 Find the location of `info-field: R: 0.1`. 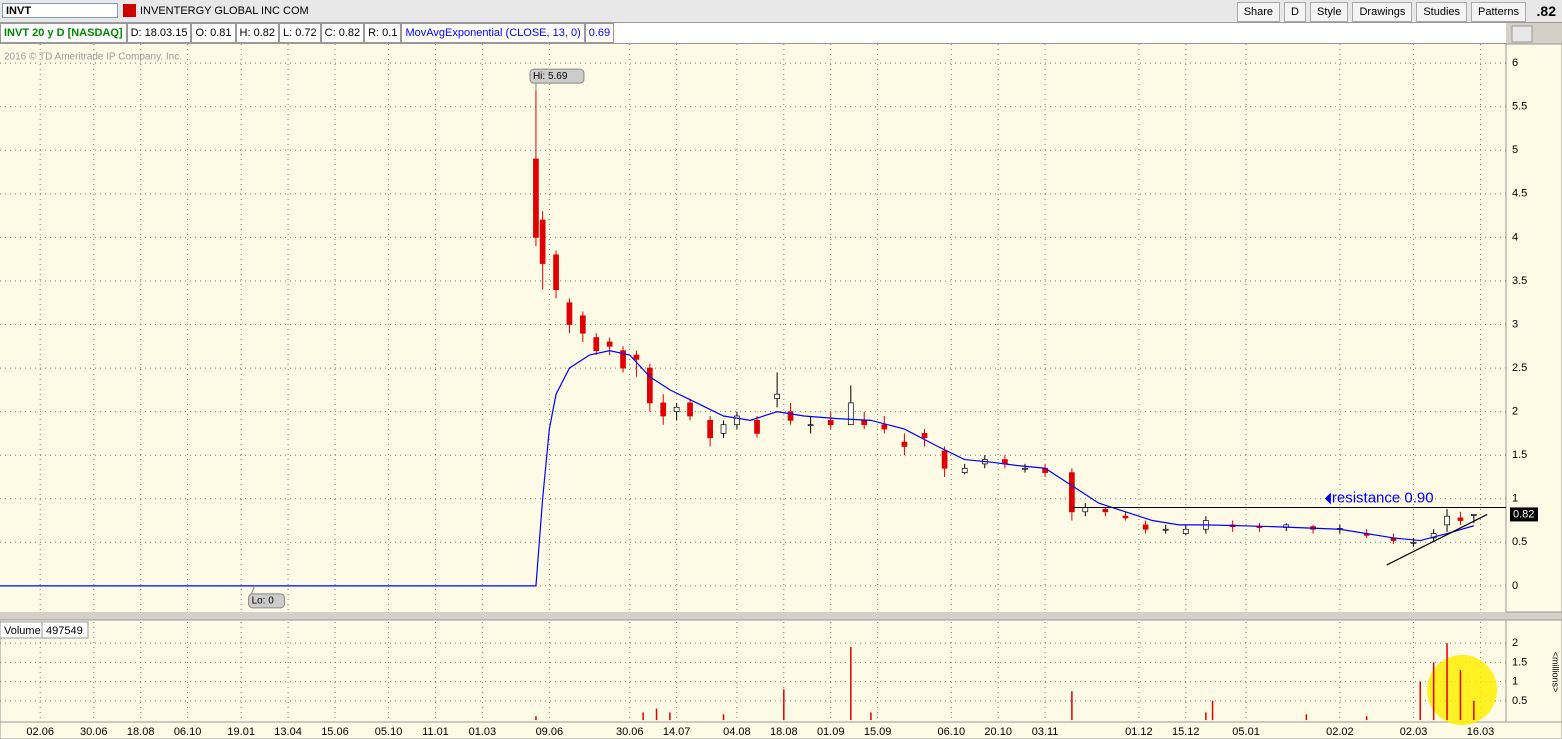

info-field: R: 0.1 is located at coordinates (383, 33).